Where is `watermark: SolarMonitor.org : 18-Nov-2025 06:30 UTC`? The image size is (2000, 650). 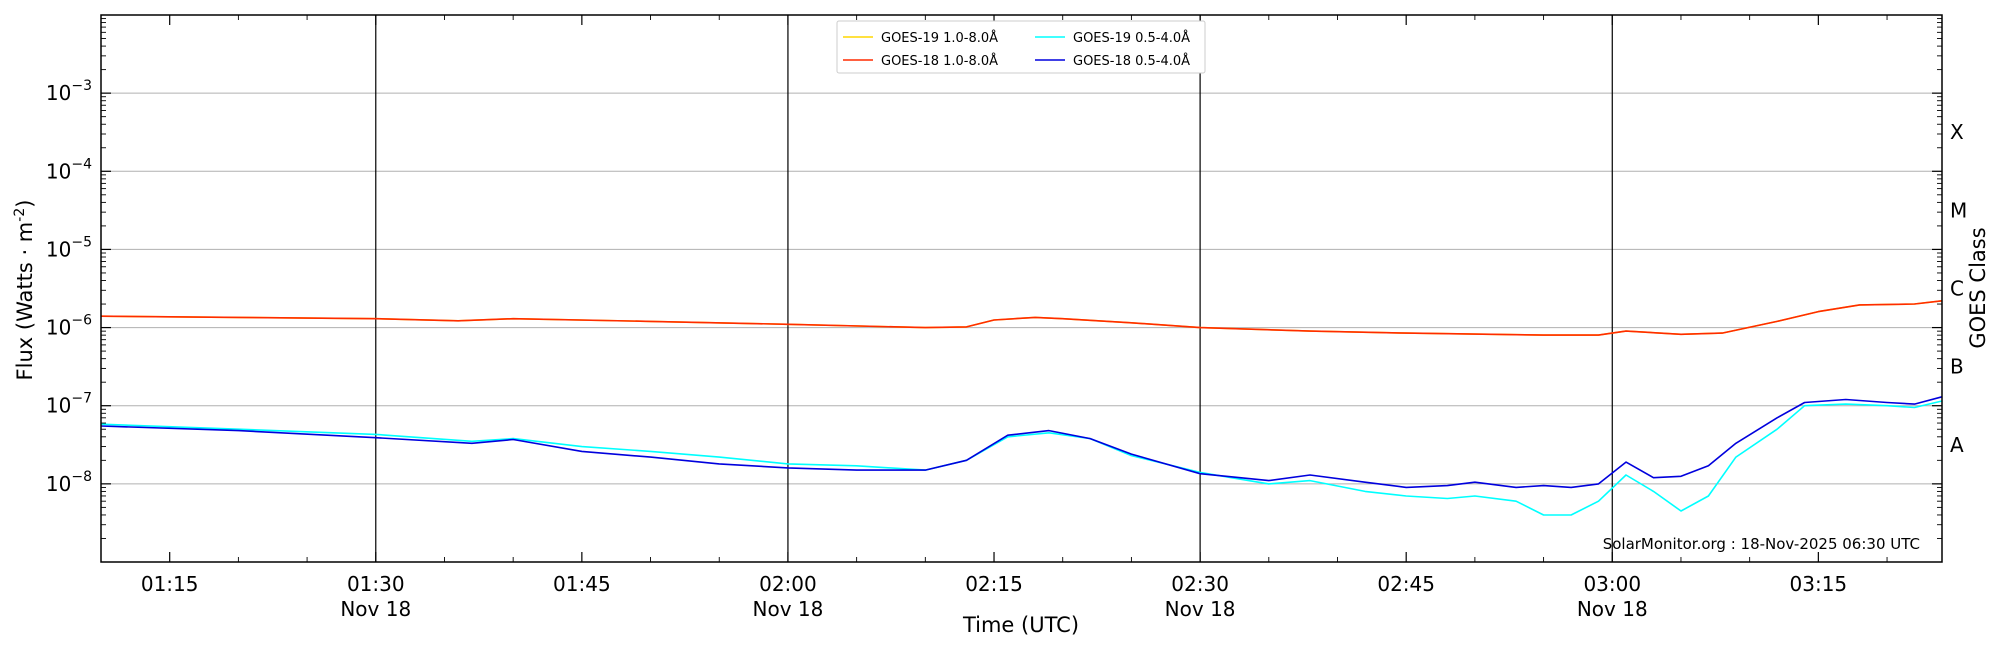
watermark: SolarMonitor.org : 18-Nov-2025 06:30 UTC is located at coordinates (1761, 544).